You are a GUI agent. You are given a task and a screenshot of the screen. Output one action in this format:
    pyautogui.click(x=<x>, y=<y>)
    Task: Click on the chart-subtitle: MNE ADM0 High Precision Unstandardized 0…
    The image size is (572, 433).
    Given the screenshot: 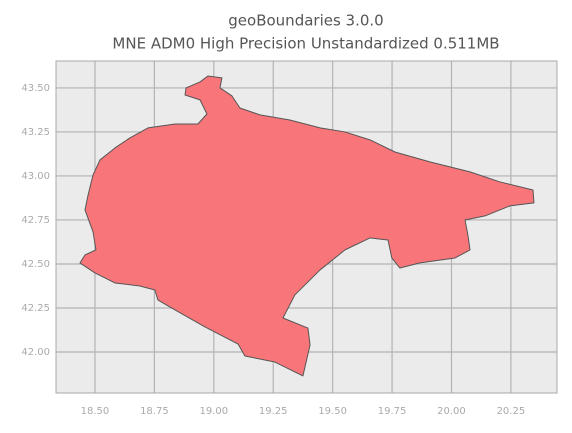 What is the action you would take?
    pyautogui.click(x=305, y=44)
    